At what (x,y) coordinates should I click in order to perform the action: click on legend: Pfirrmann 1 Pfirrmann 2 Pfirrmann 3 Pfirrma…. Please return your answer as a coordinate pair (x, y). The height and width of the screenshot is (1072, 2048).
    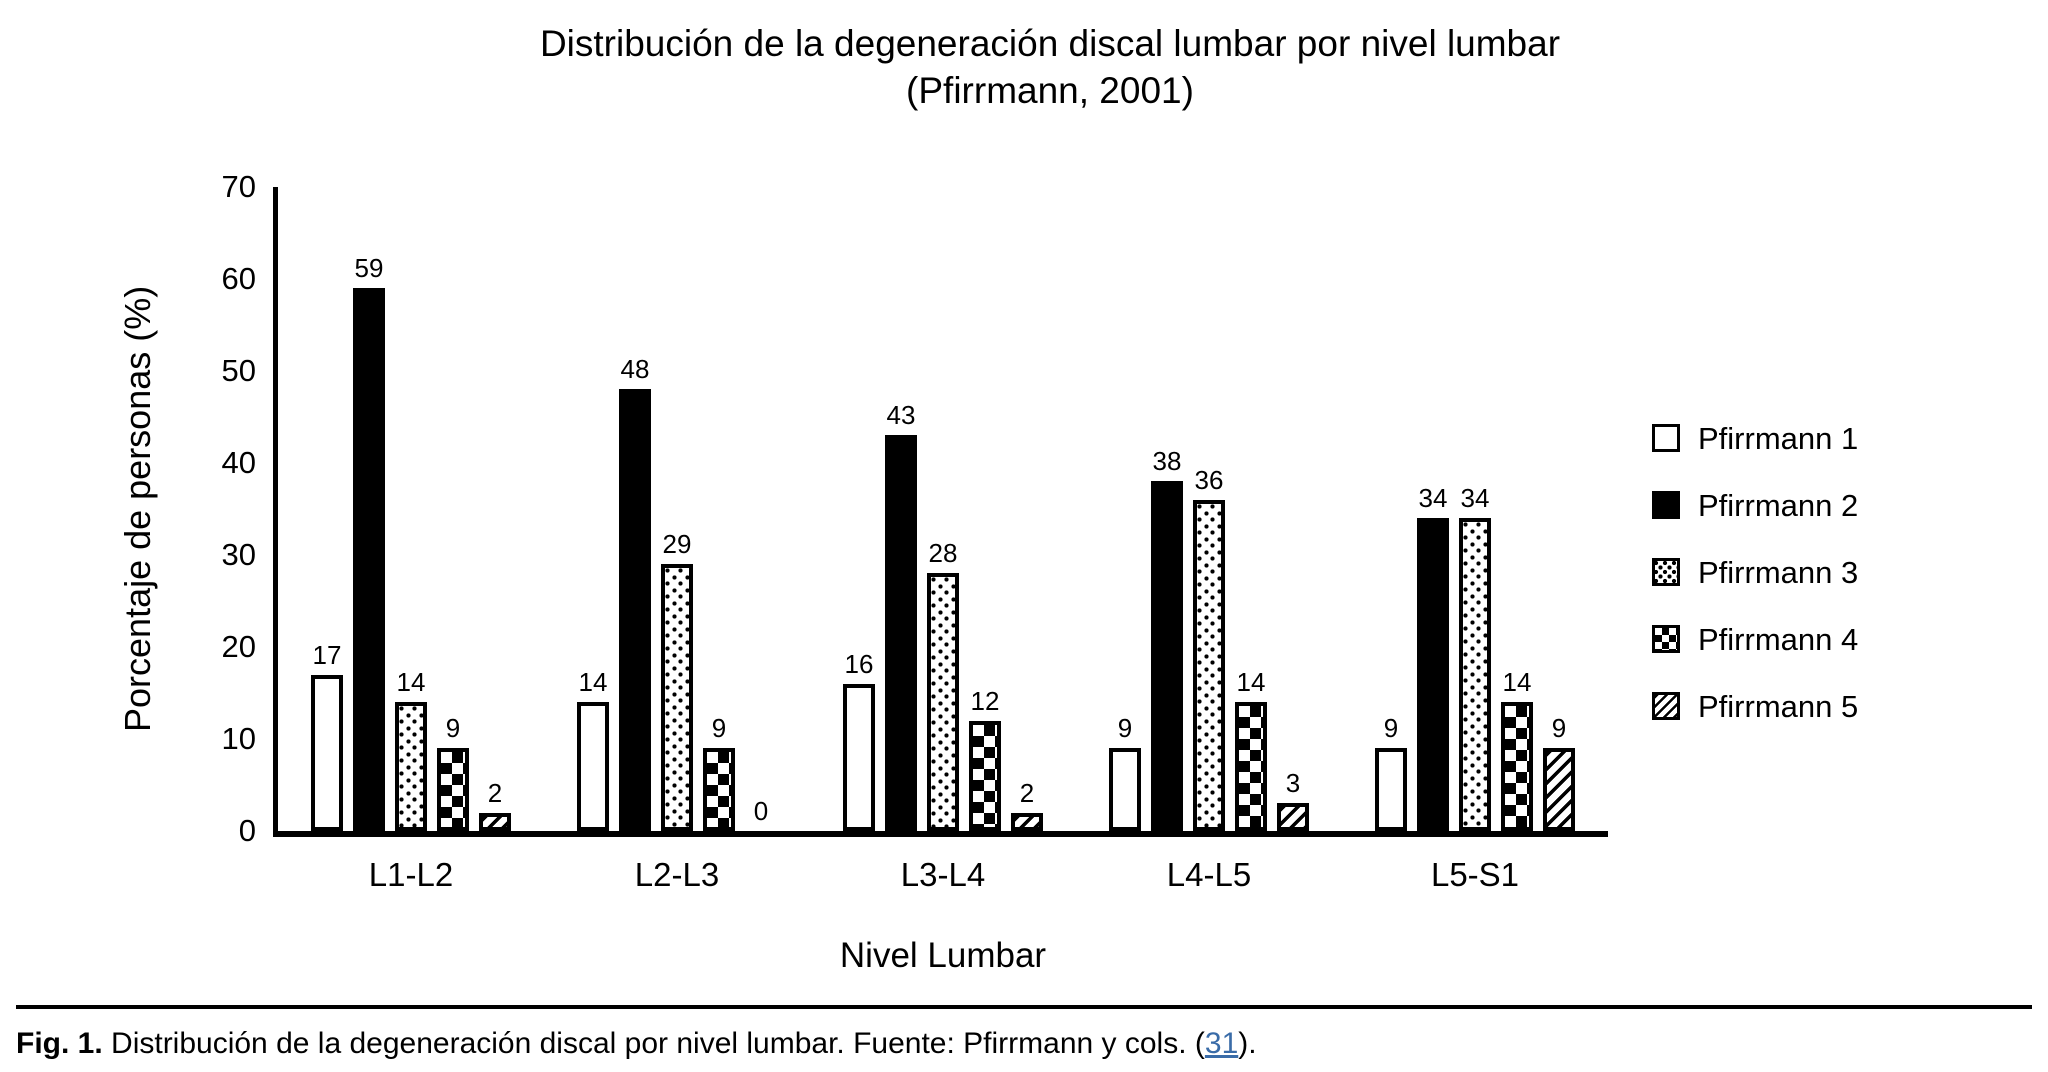
    Looking at the image, I should click on (1755, 590).